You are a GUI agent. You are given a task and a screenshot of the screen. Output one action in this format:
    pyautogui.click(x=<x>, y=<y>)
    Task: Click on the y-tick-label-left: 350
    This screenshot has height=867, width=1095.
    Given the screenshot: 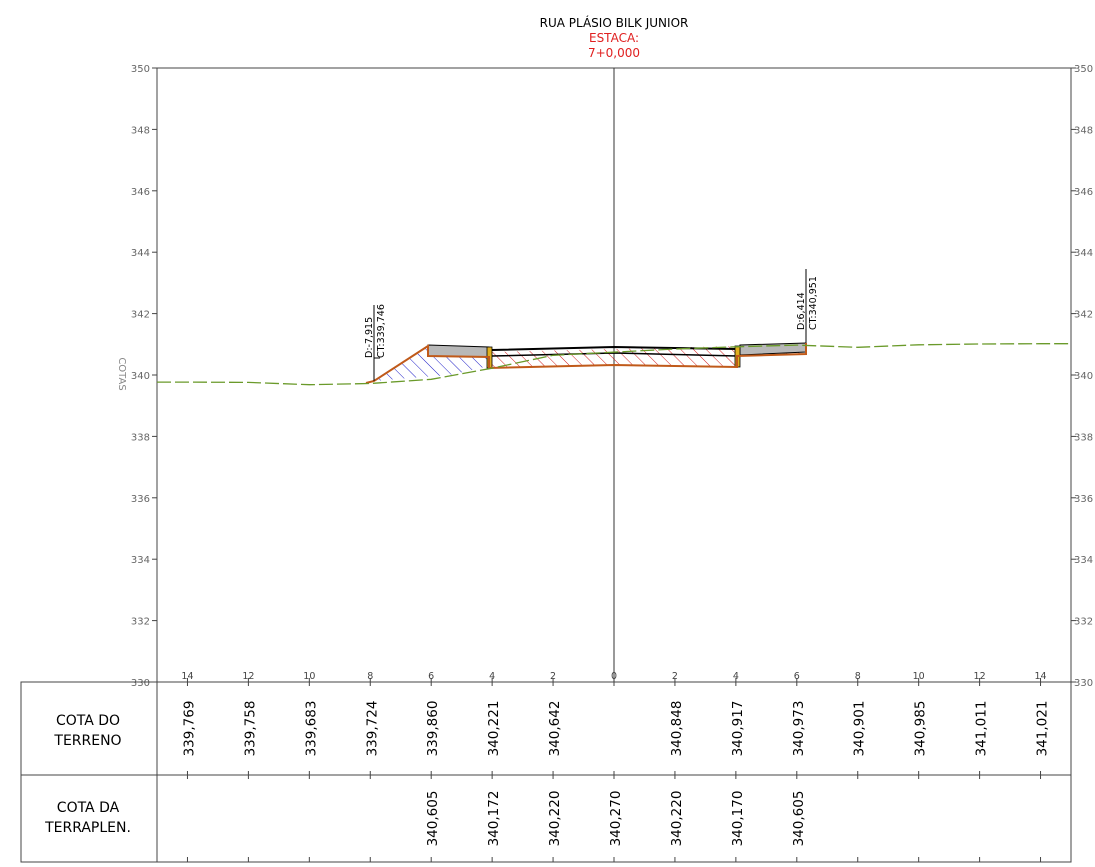 What is the action you would take?
    pyautogui.click(x=140, y=69)
    